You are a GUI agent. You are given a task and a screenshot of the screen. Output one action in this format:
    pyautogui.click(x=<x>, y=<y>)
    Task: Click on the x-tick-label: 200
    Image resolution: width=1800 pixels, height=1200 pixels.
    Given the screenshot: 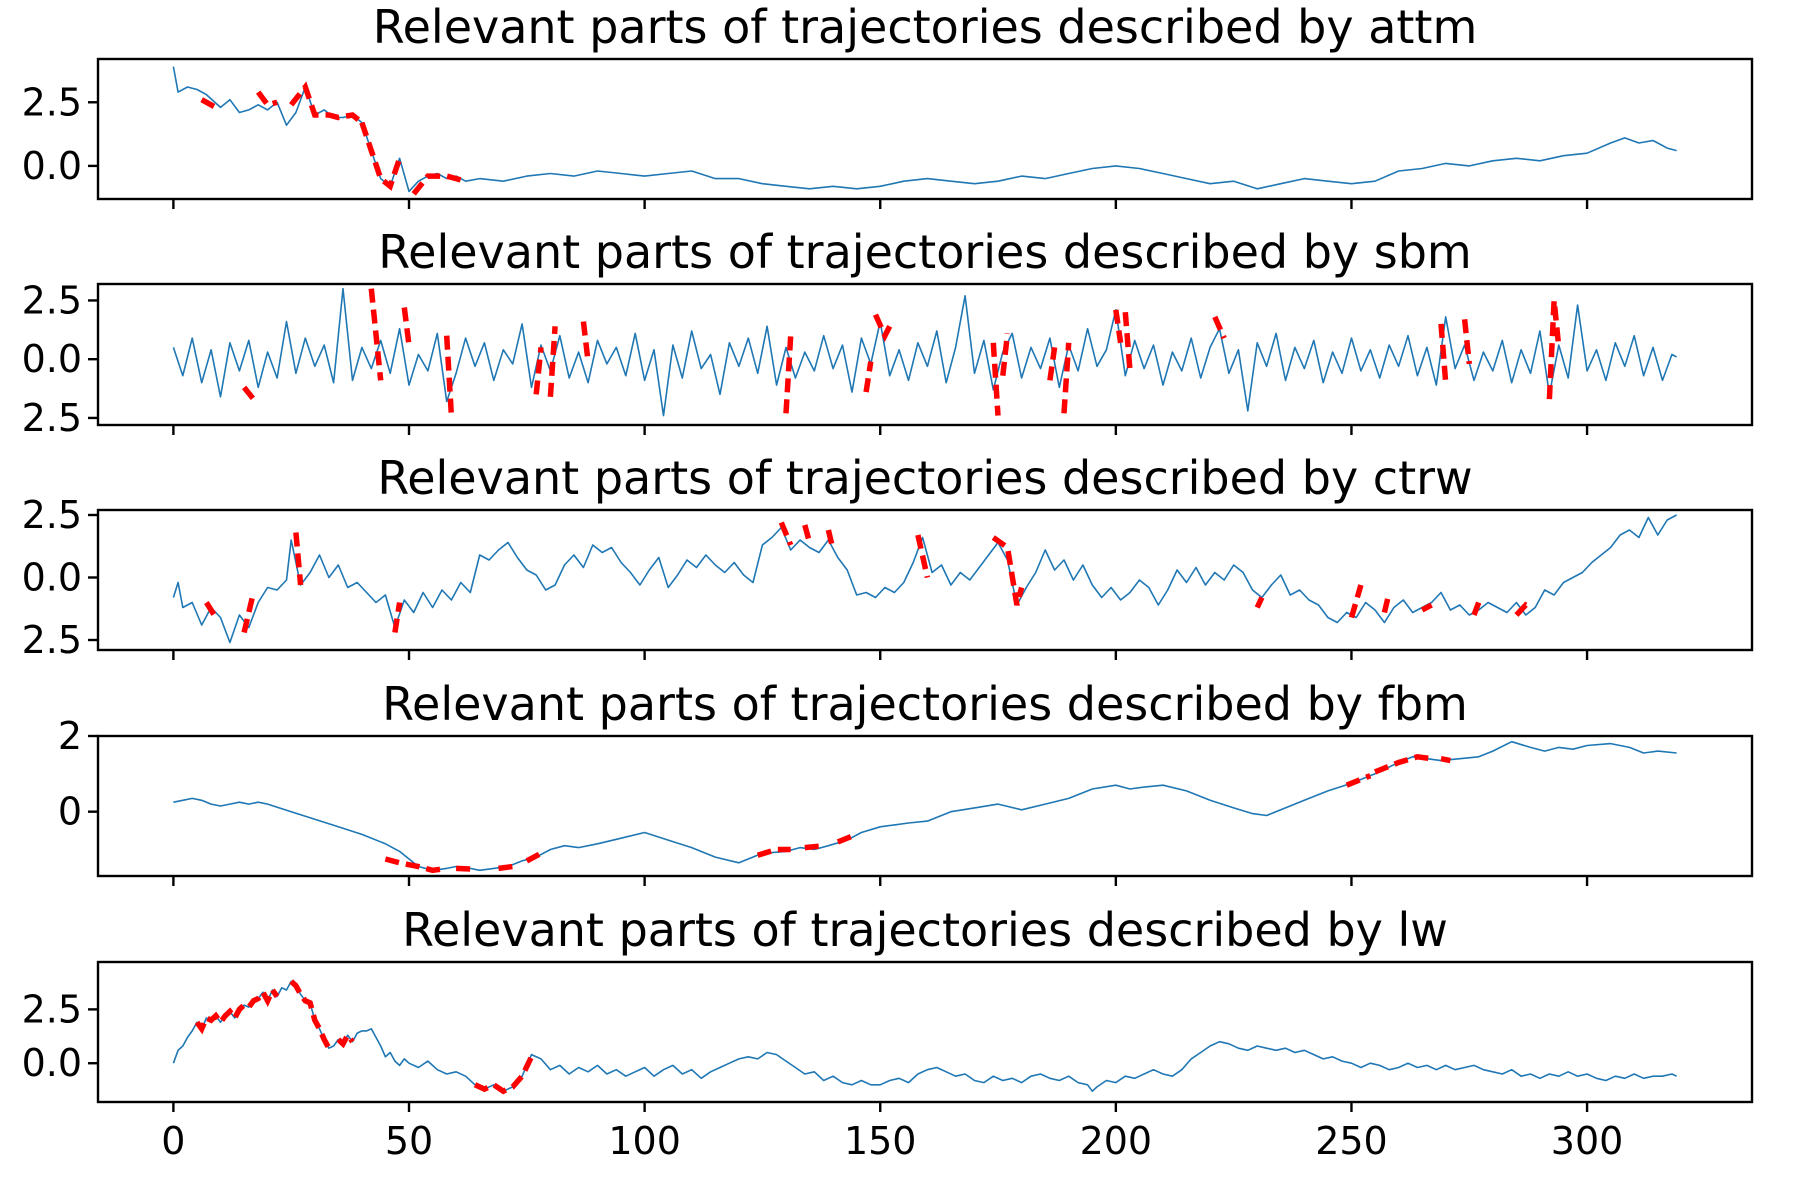 What is the action you would take?
    pyautogui.click(x=1116, y=1141)
    